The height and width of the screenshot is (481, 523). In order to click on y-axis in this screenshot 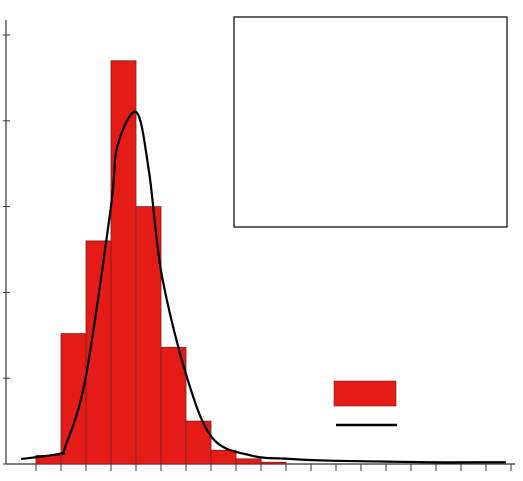, I will do `click(6, 242)`.